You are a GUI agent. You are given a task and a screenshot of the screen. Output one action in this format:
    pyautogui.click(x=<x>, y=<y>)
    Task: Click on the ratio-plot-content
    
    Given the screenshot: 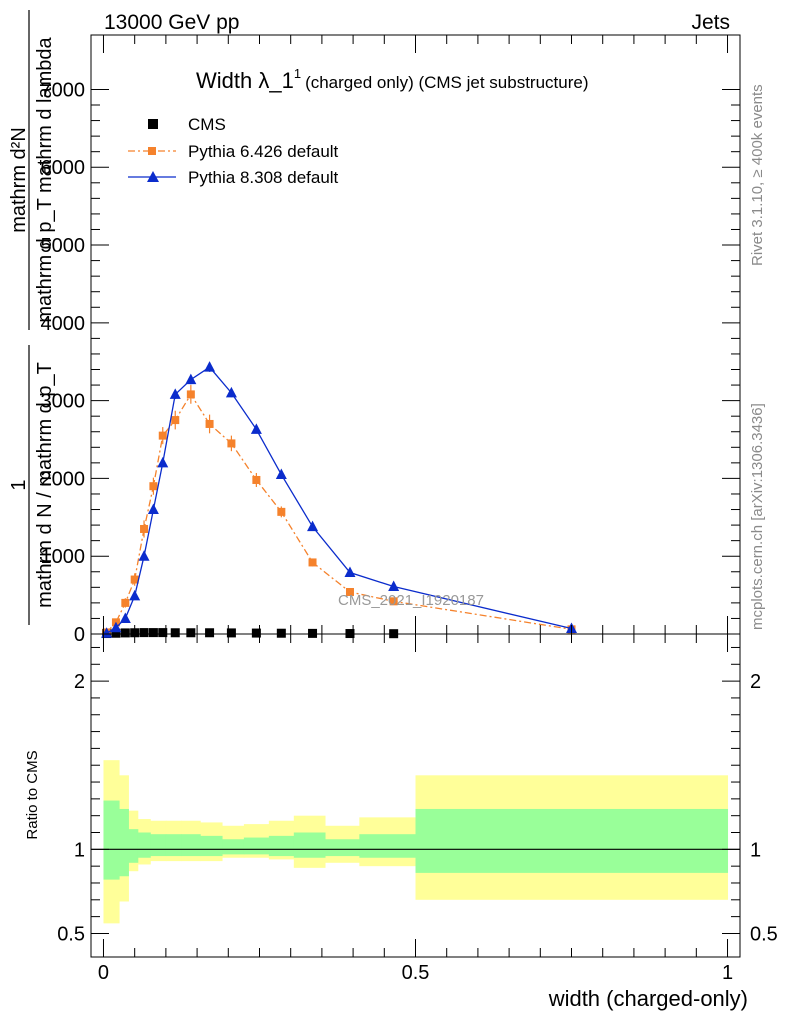 What is the action you would take?
    pyautogui.click(x=415, y=842)
    